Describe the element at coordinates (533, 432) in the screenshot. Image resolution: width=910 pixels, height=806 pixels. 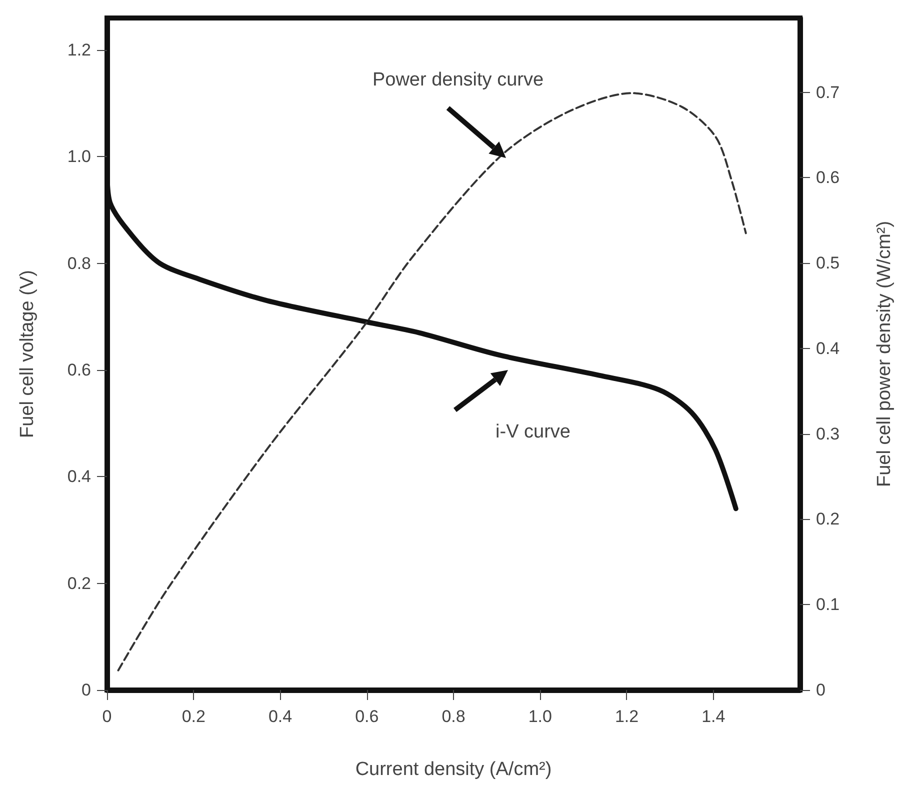
I see `annotation: i-V curve` at that location.